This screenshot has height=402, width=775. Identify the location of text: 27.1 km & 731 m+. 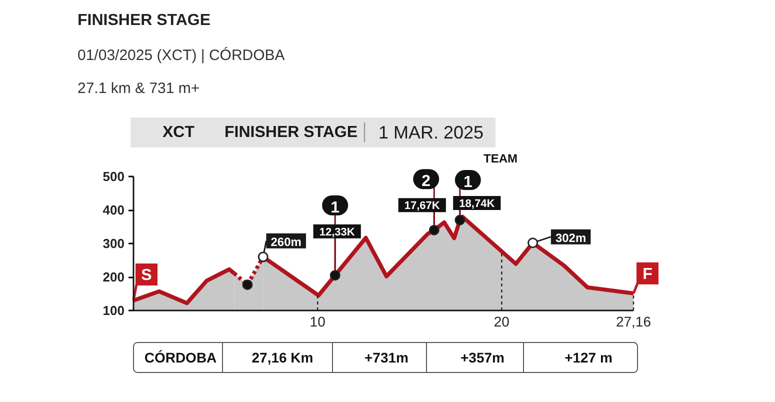
(139, 88).